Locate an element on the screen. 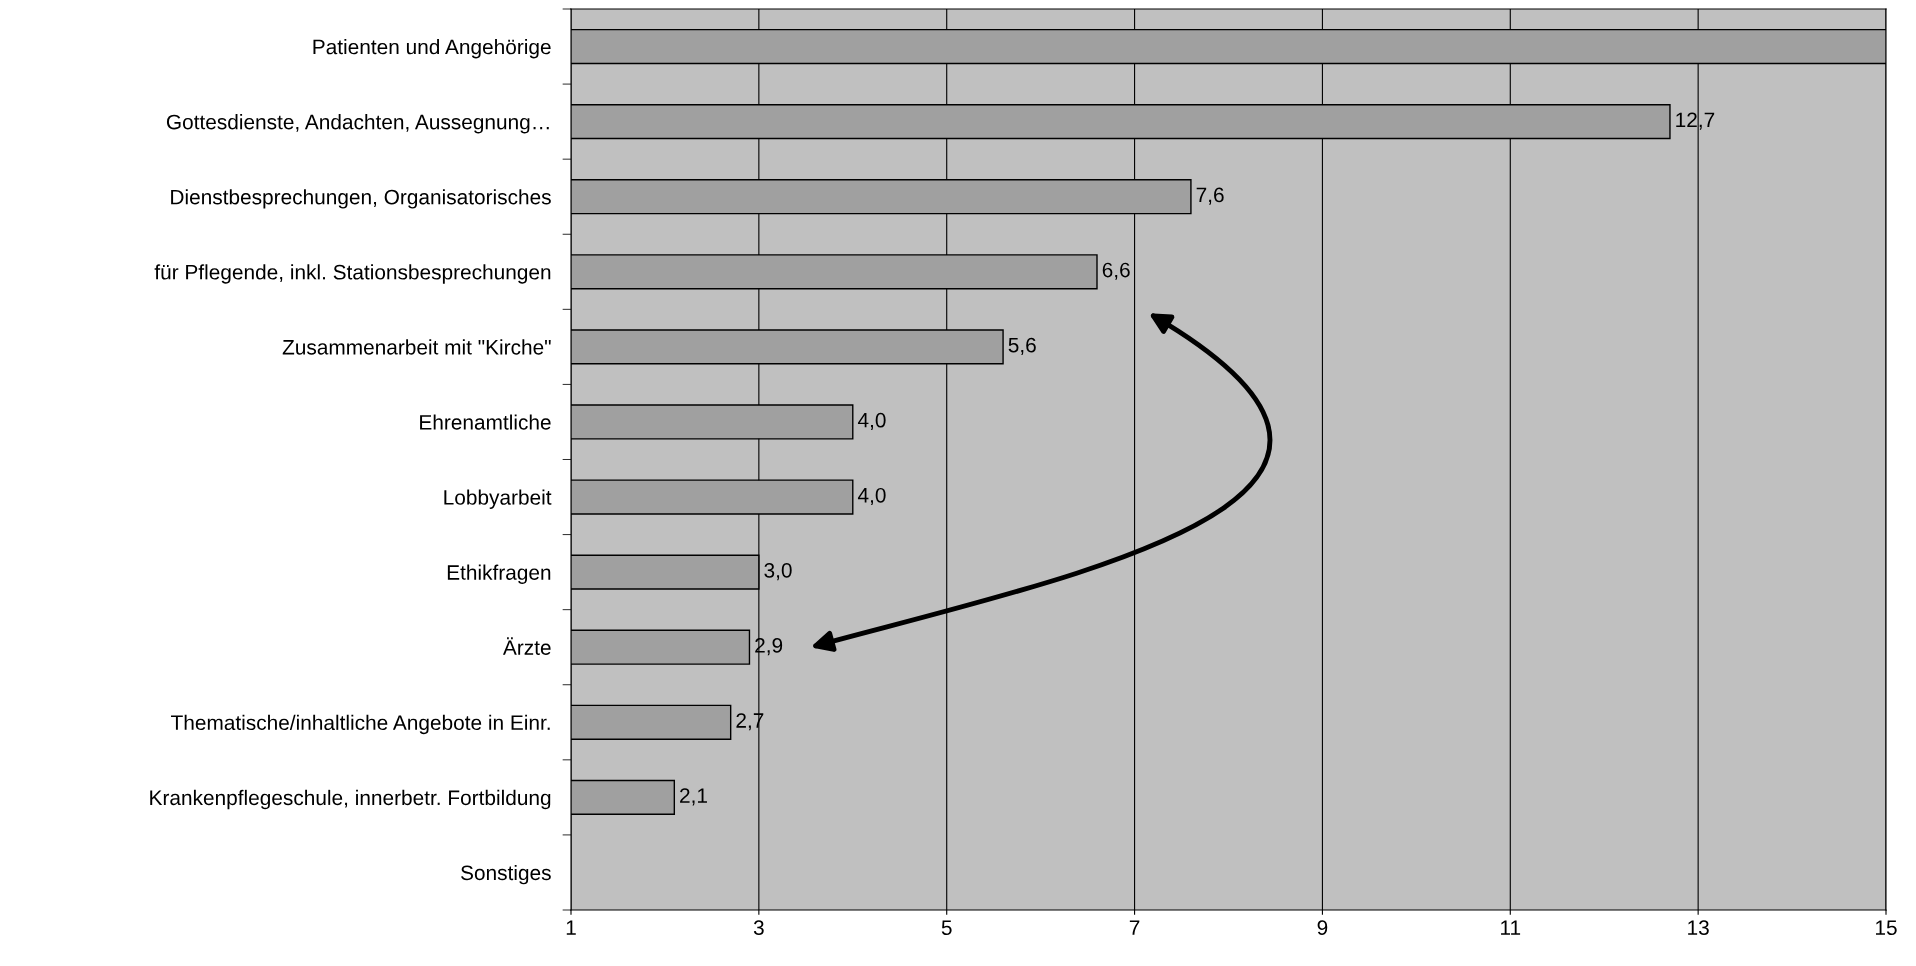 The width and height of the screenshot is (1916, 966). x-tick-label: 9 is located at coordinates (1322, 928).